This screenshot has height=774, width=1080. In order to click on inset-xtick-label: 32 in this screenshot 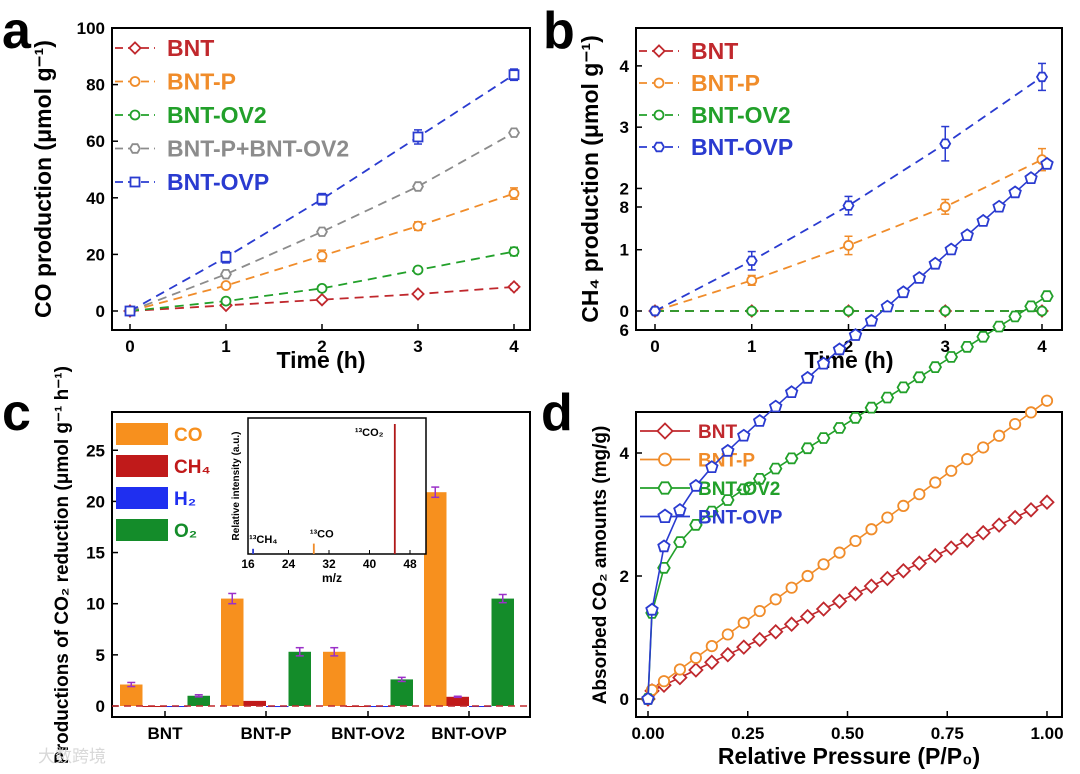, I will do `click(329, 564)`.